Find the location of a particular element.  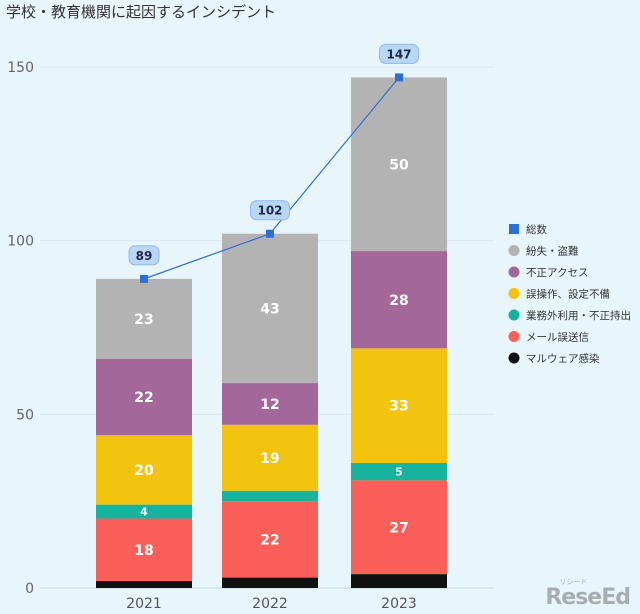

legend-label: マルウェア感染 is located at coordinates (563, 358).